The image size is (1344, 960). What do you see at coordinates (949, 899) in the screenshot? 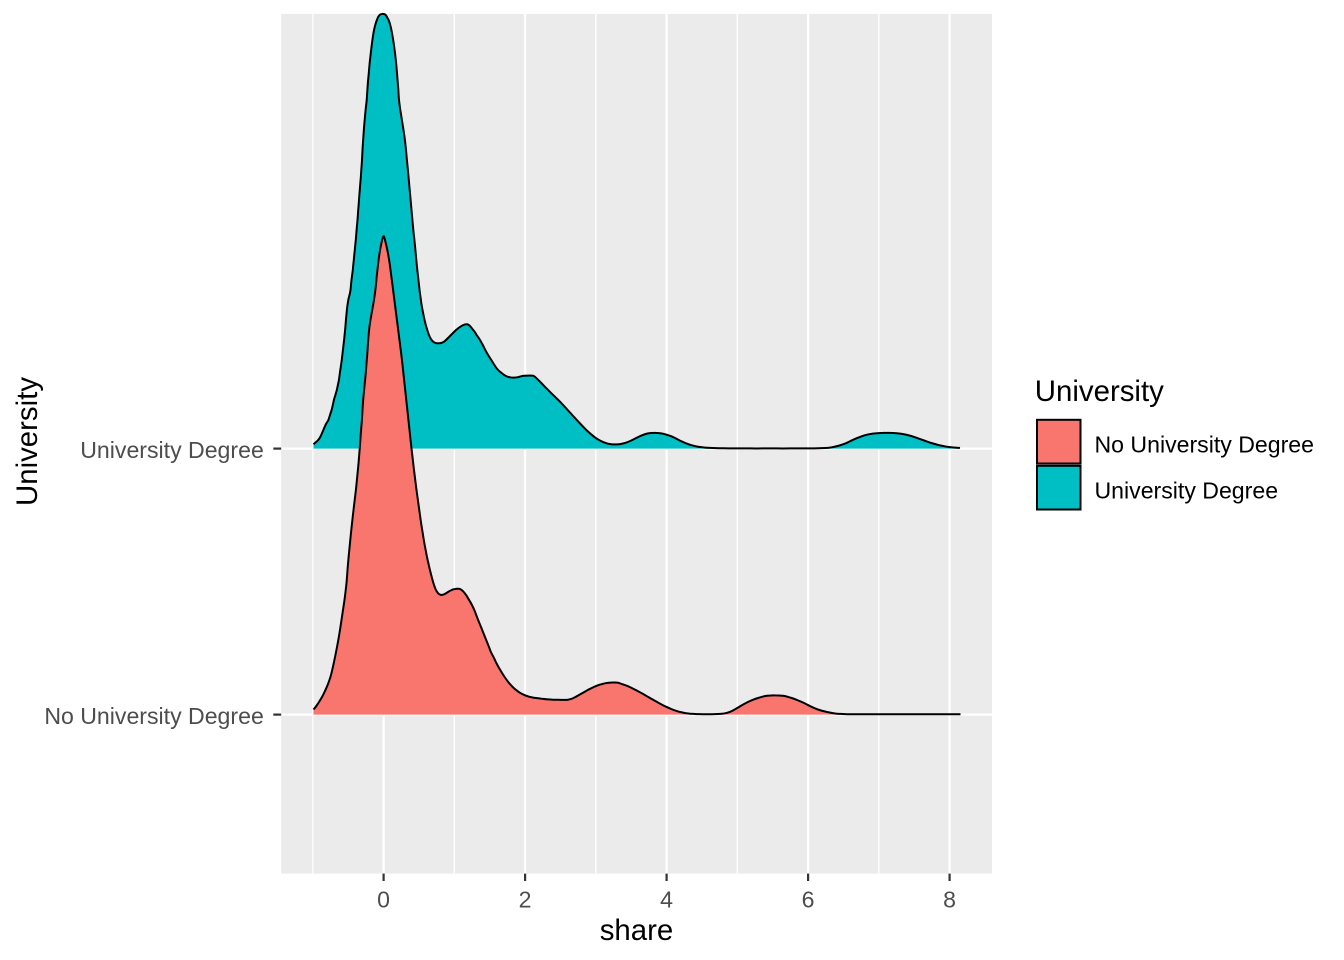
I see `svg-text: 8` at bounding box center [949, 899].